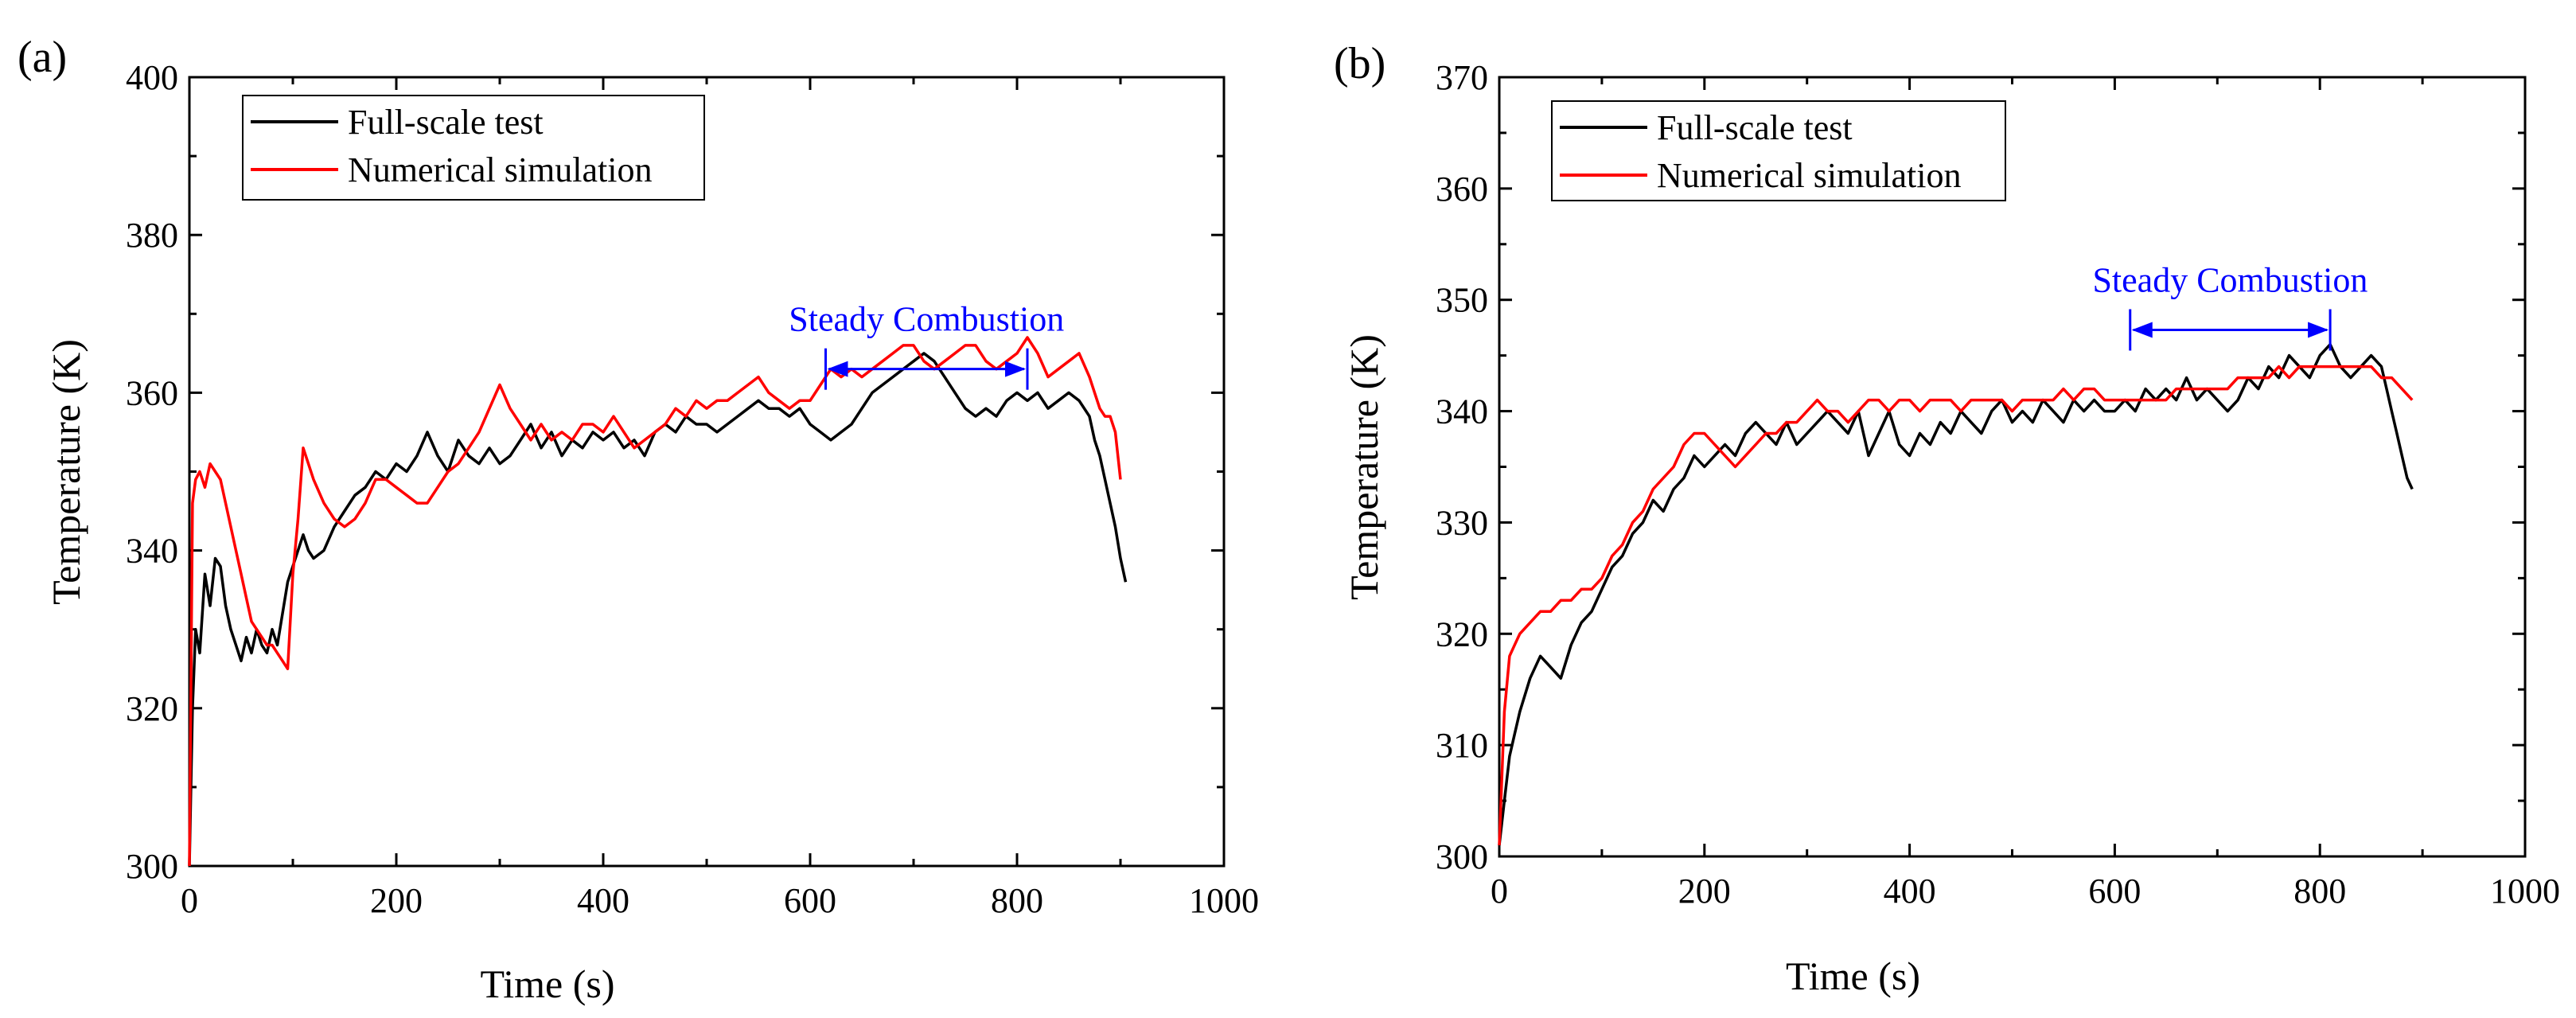  What do you see at coordinates (1462, 522) in the screenshot?
I see `y-tick-label: 330` at bounding box center [1462, 522].